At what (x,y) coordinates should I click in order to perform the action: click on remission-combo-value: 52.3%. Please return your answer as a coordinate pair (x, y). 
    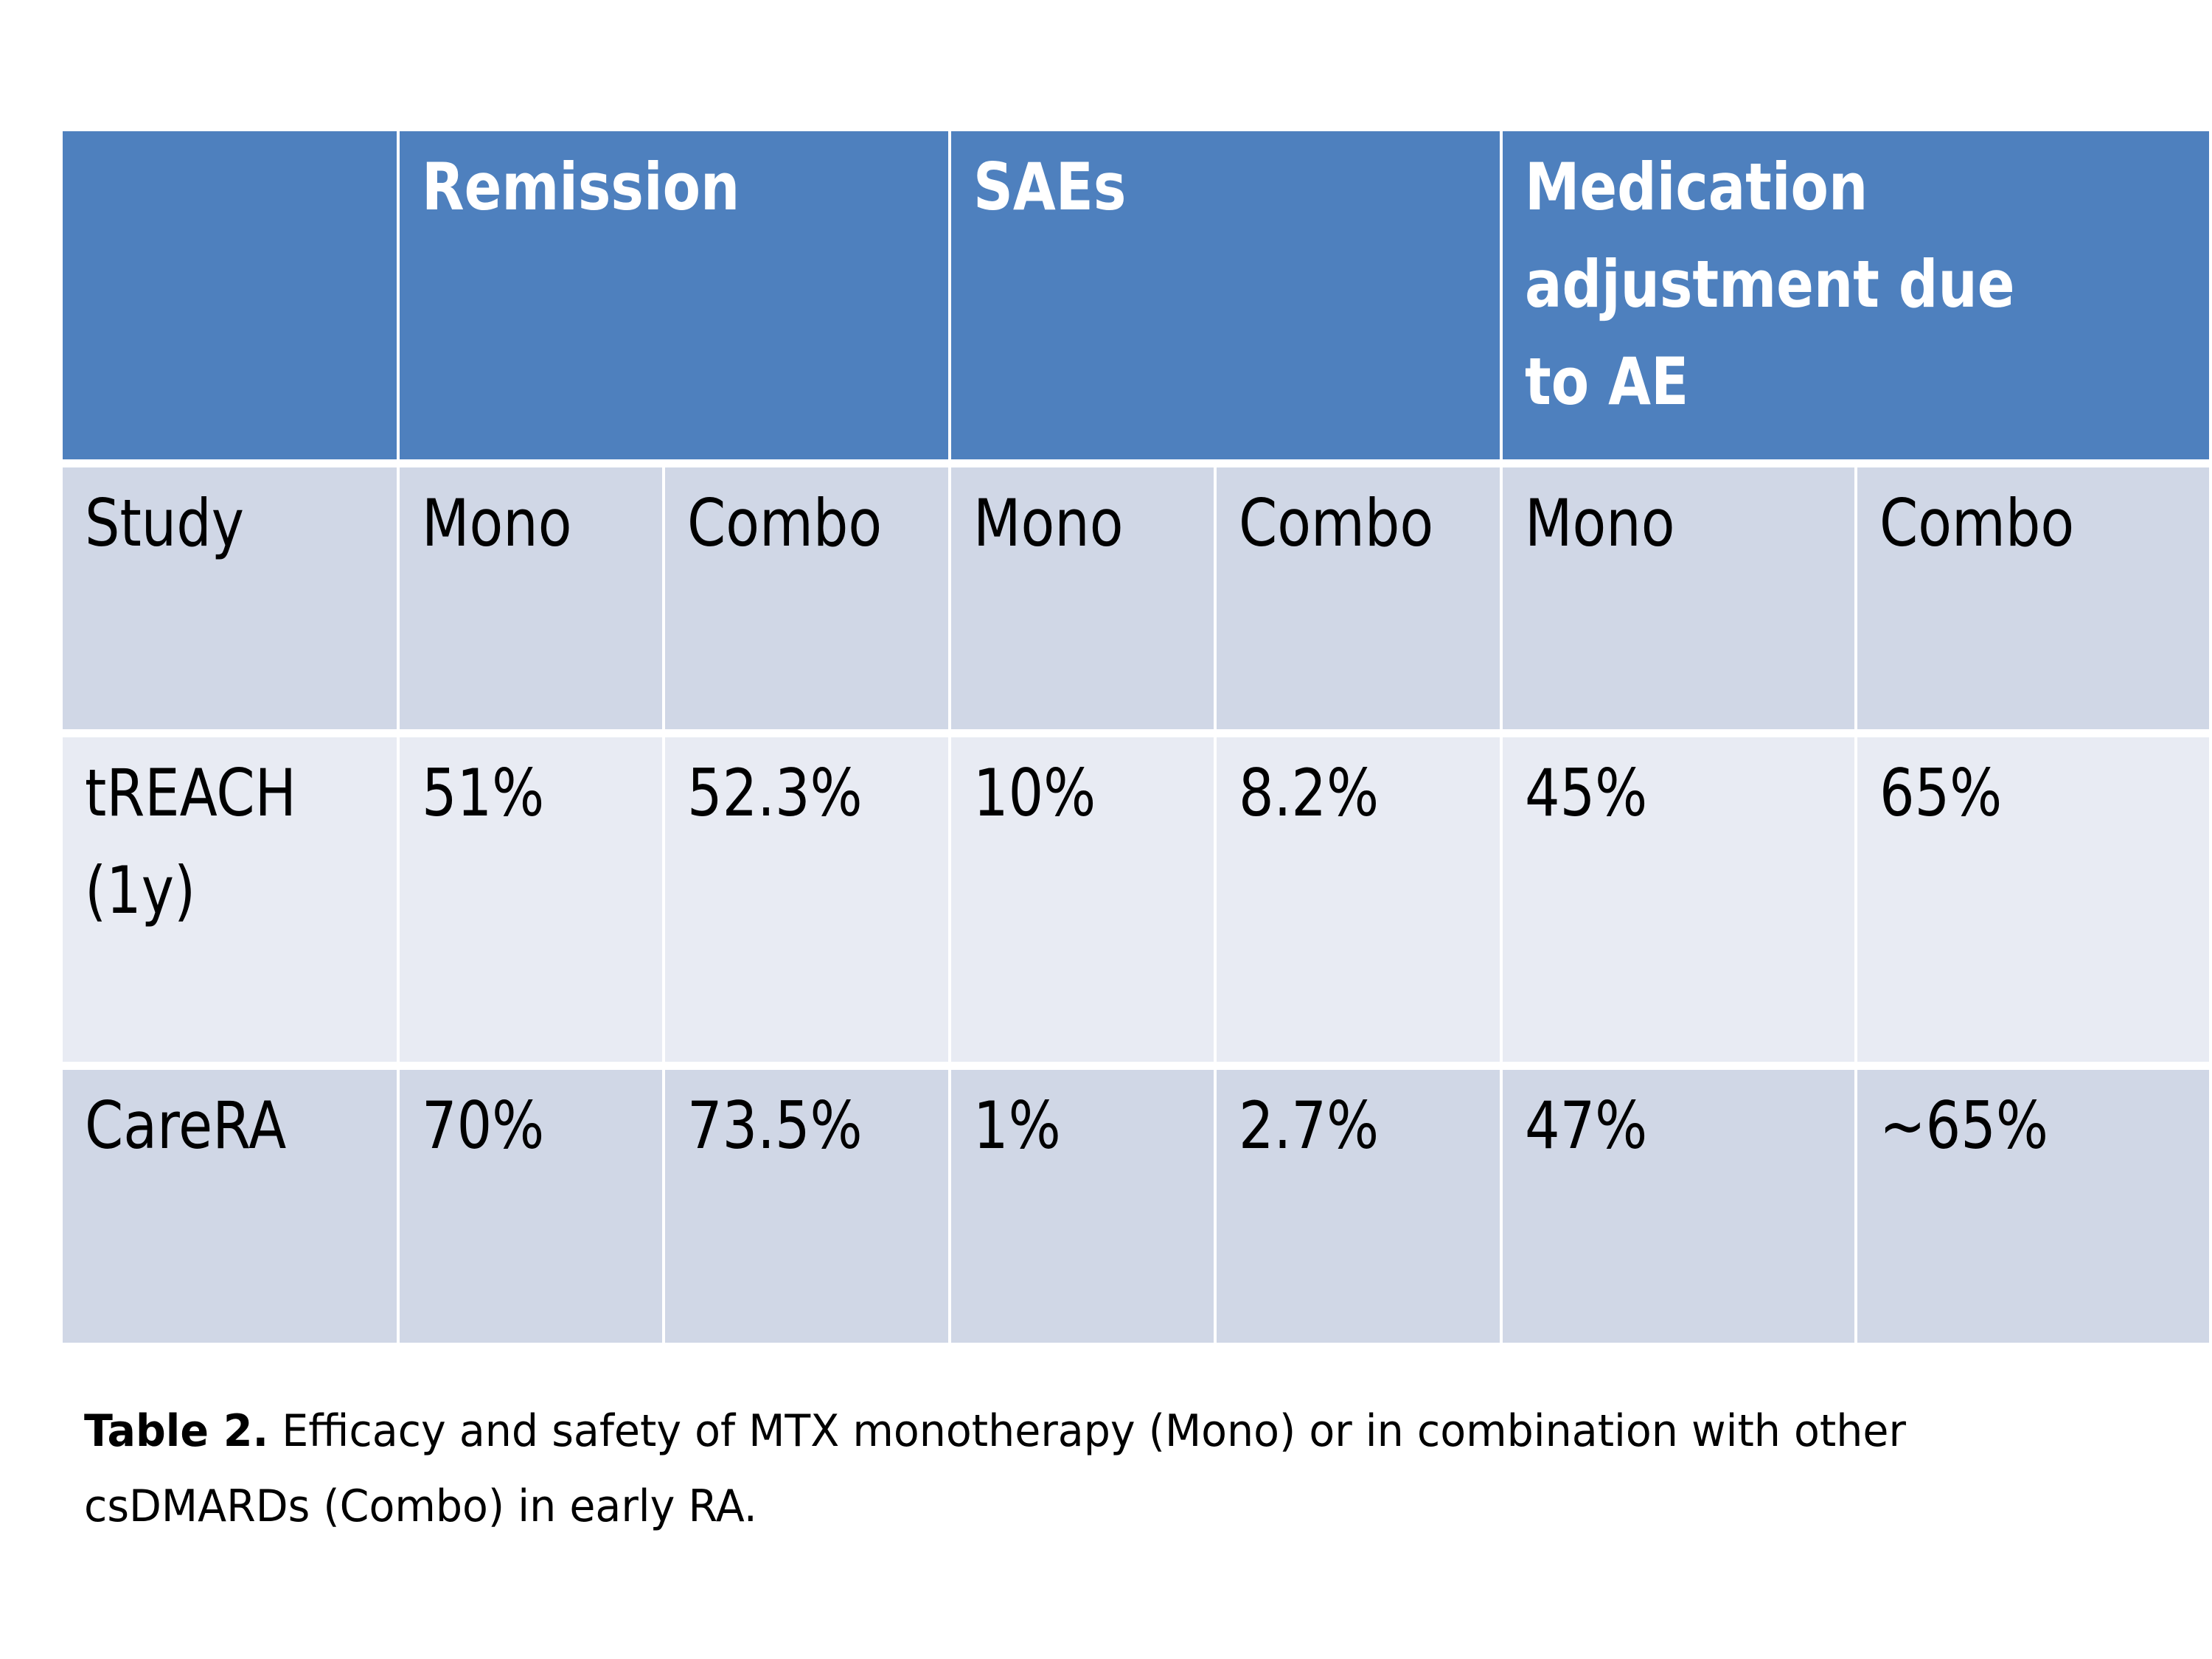
    Looking at the image, I should click on (775, 793).